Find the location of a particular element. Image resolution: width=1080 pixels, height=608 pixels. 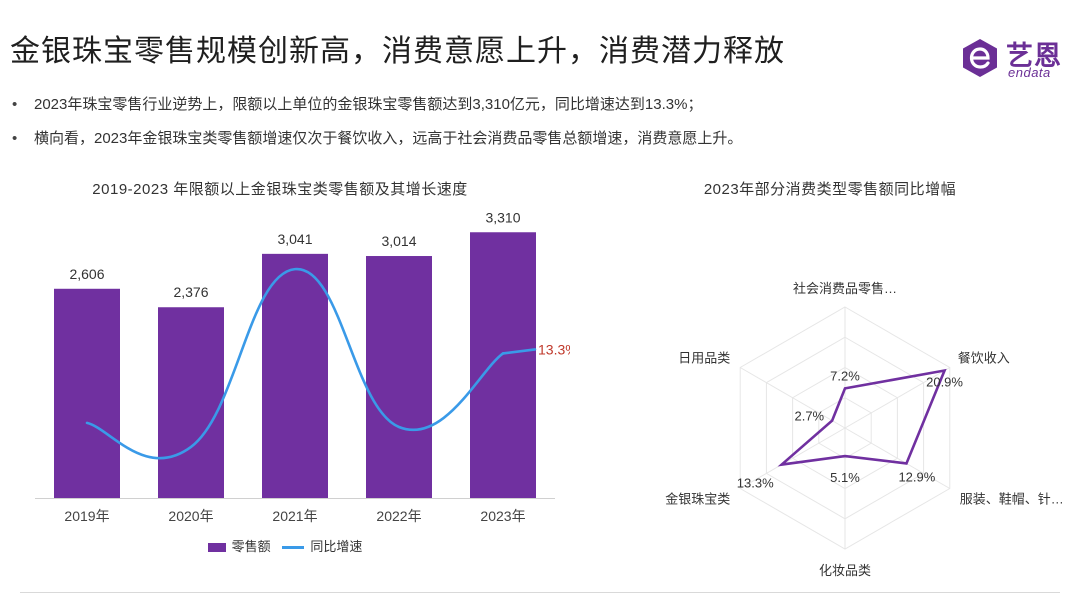

legend-item-line: 同比增速 is located at coordinates (322, 545).